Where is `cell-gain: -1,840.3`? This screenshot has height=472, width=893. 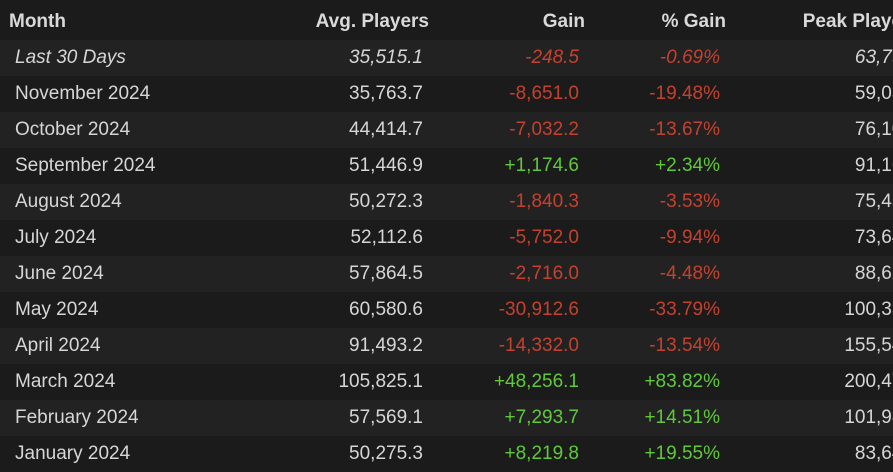 cell-gain: -1,840.3 is located at coordinates (513, 202).